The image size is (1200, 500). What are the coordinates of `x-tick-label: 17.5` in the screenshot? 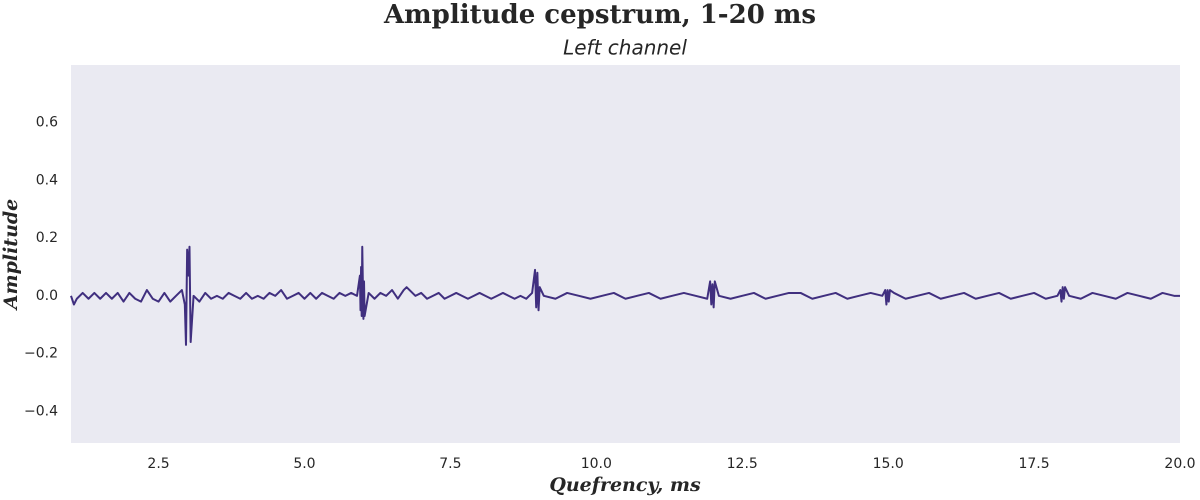 It's located at (1033, 464).